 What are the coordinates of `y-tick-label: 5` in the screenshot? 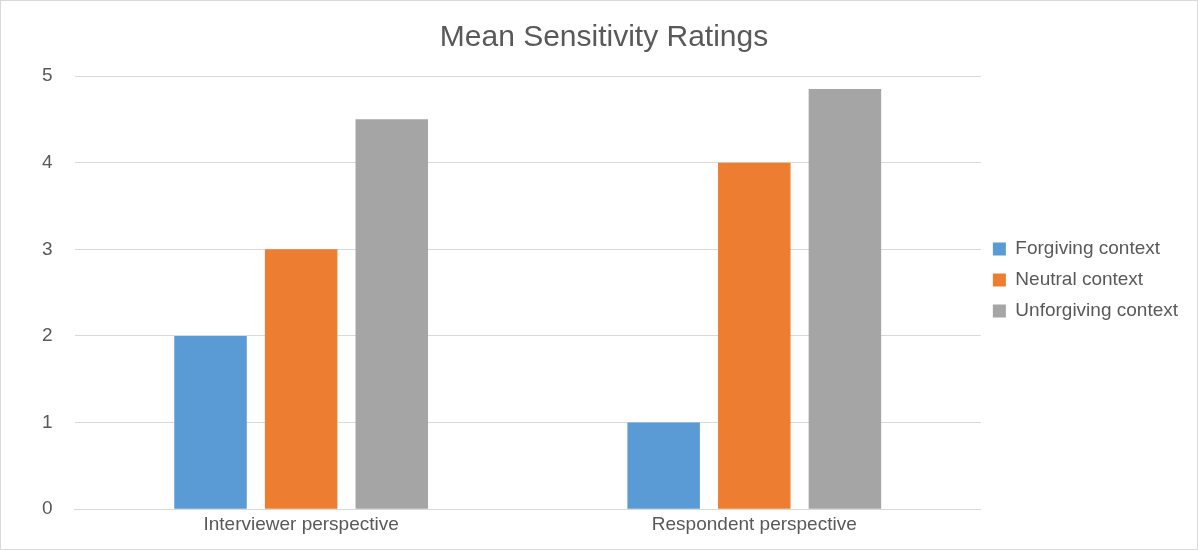 It's located at (47, 75).